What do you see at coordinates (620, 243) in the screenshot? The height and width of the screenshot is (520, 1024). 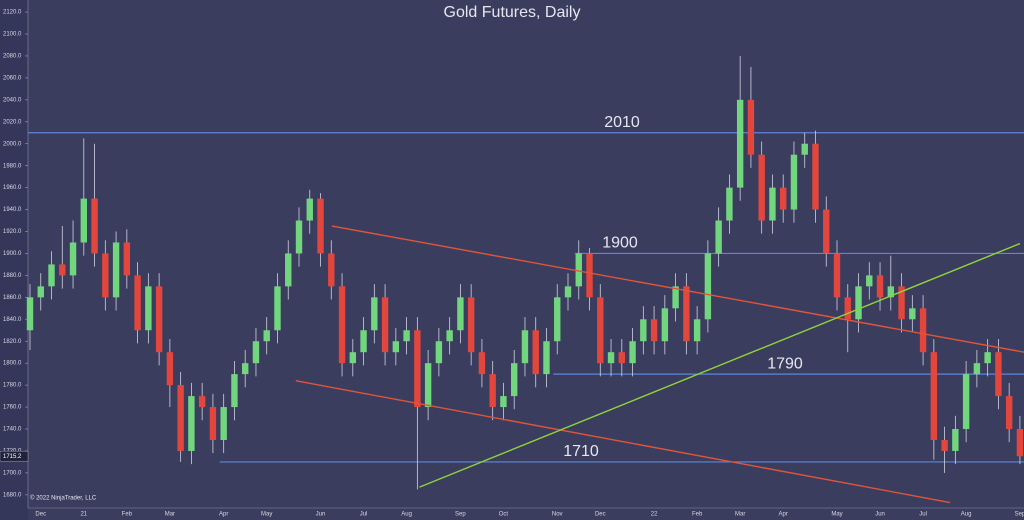 I see `level-label: 1900` at bounding box center [620, 243].